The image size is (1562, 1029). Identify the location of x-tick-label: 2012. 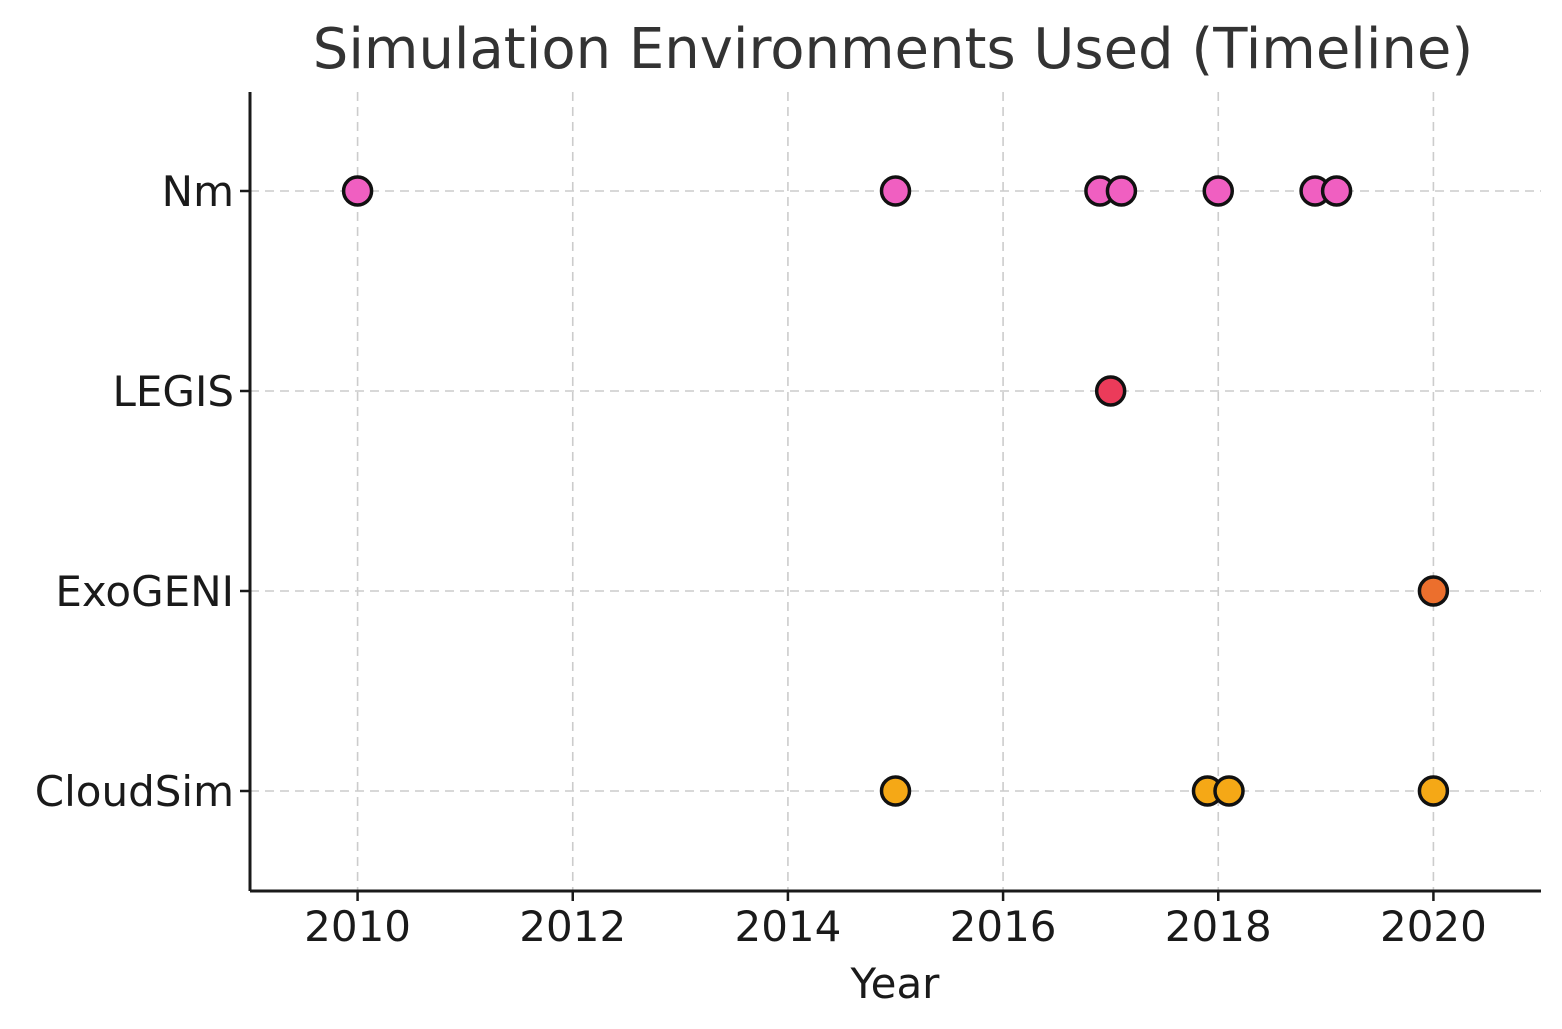
(572, 926).